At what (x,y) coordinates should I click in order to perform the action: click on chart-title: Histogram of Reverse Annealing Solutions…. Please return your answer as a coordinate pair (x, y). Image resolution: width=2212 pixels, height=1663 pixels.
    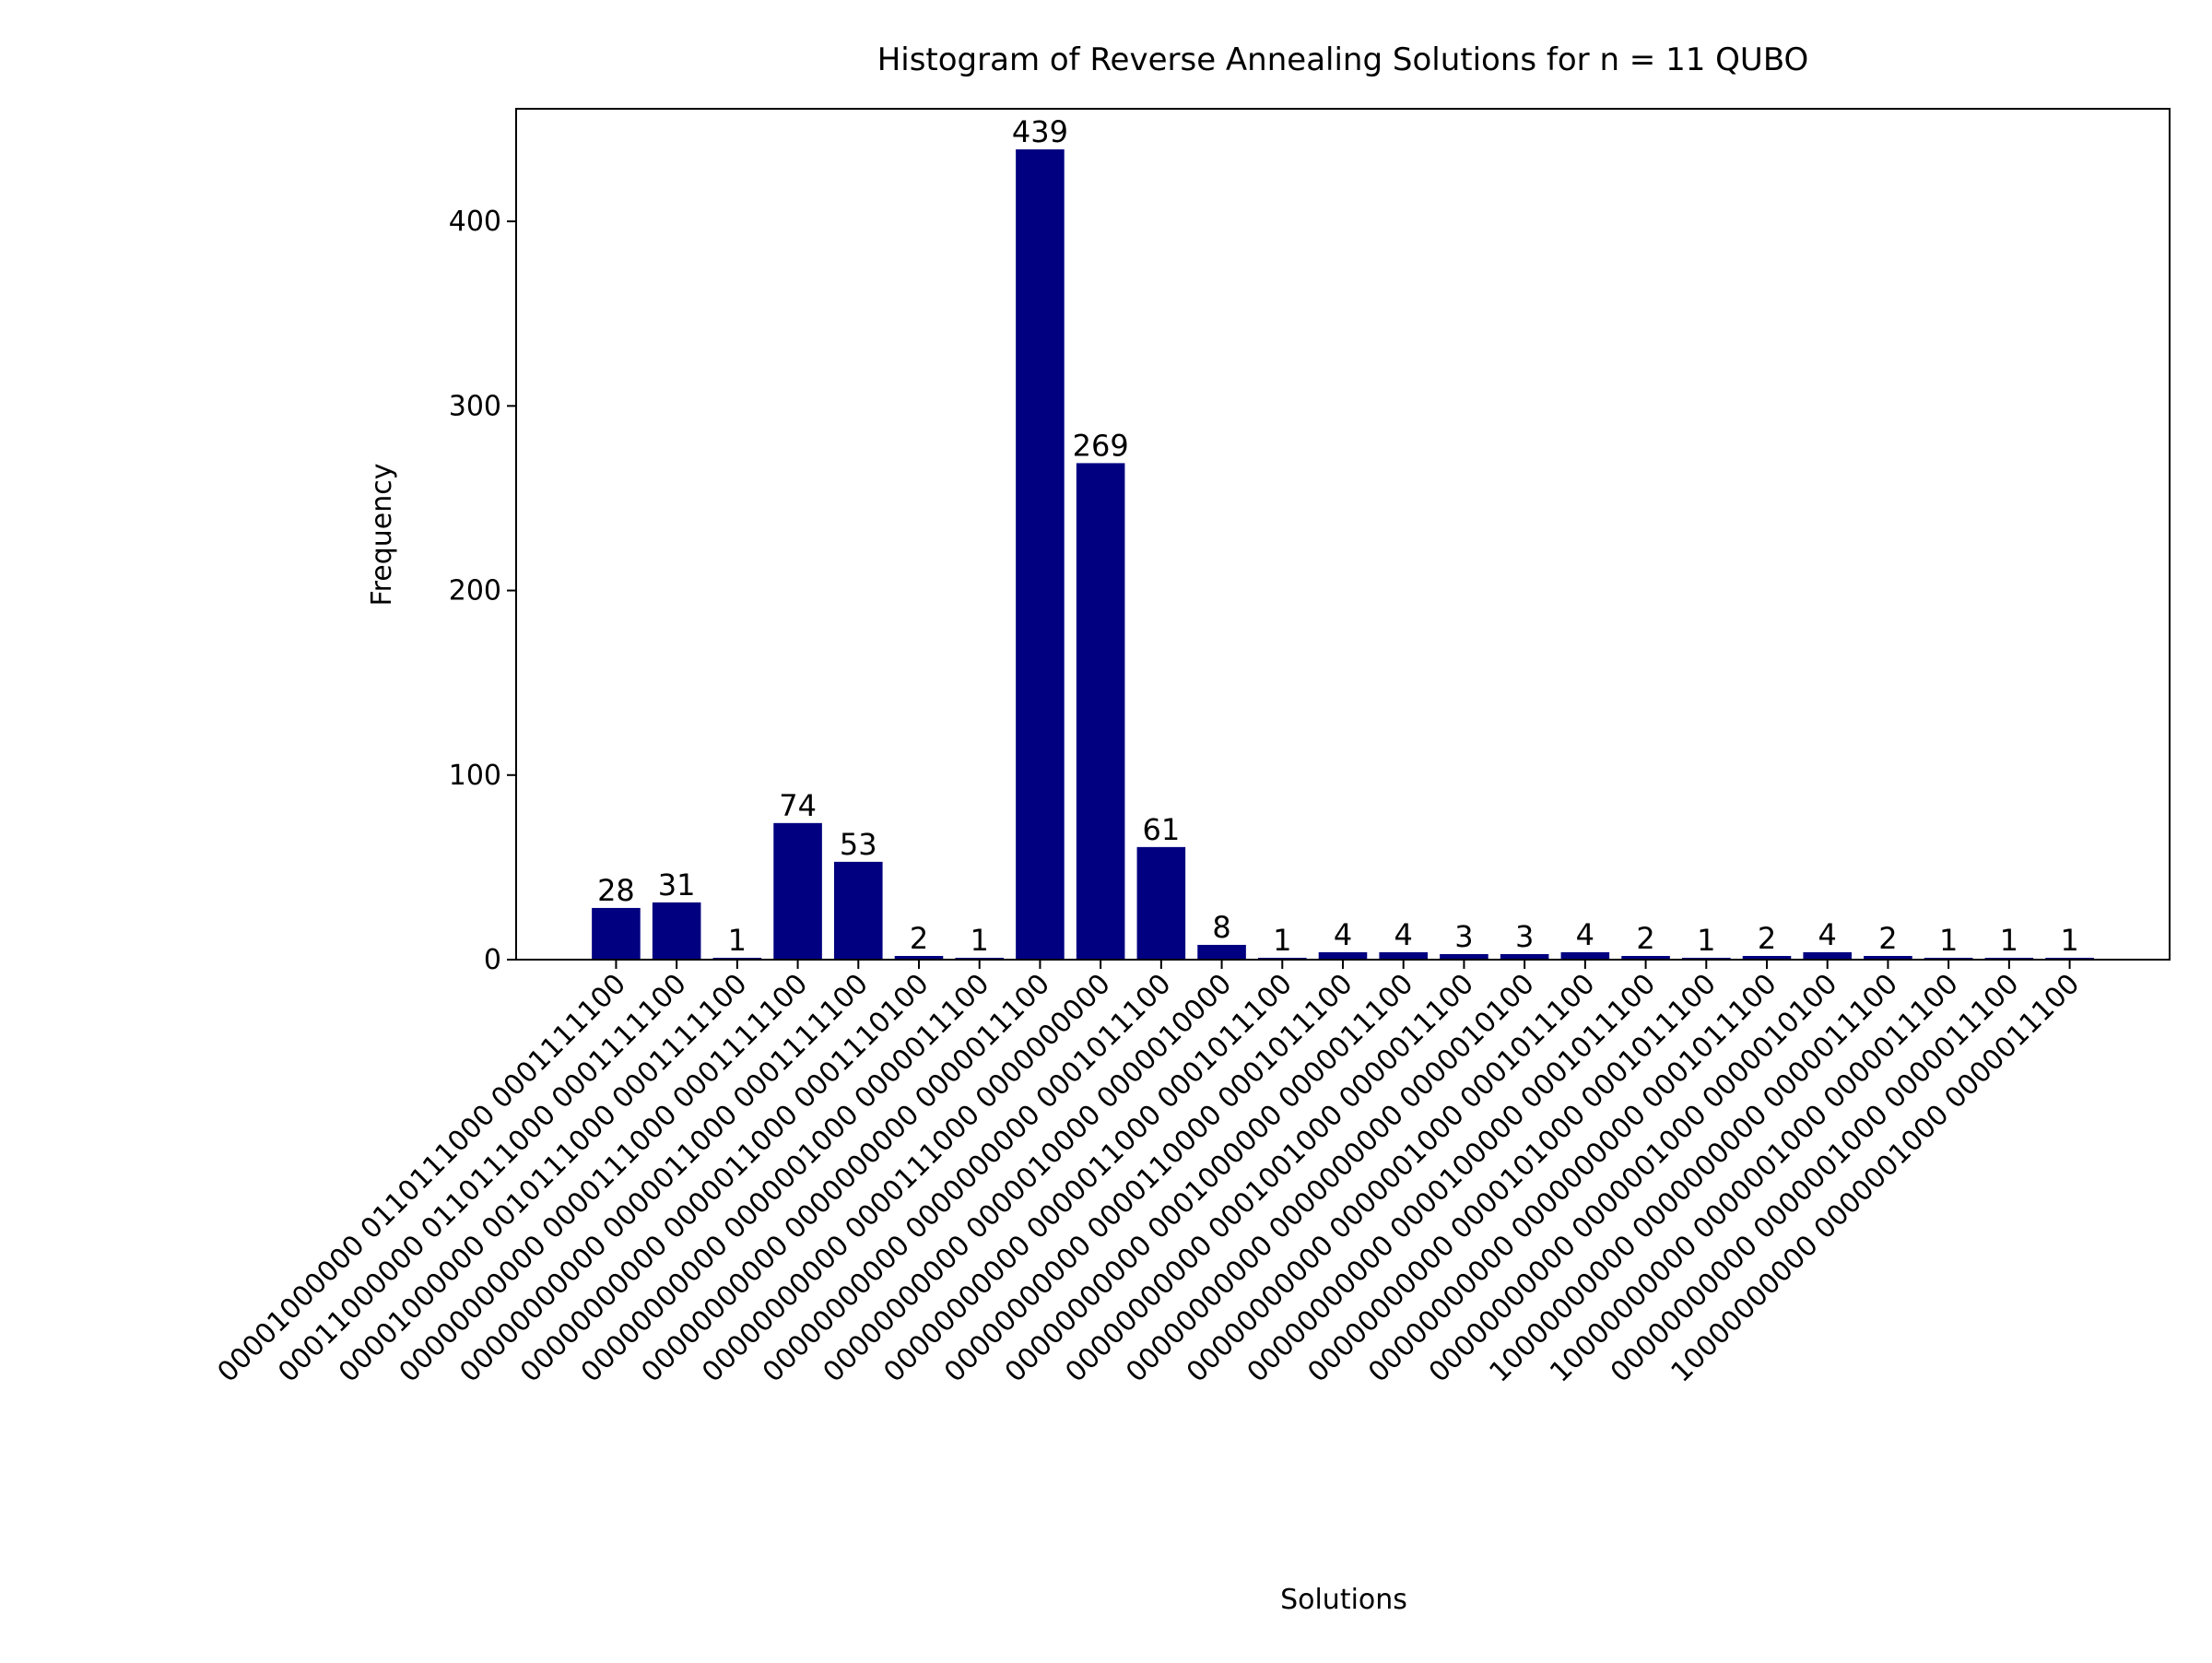
    Looking at the image, I should click on (1343, 59).